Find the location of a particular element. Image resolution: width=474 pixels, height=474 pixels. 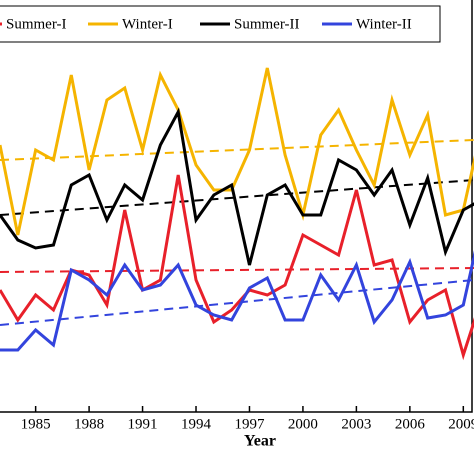

x-tick-label: 1988 is located at coordinates (89, 424).